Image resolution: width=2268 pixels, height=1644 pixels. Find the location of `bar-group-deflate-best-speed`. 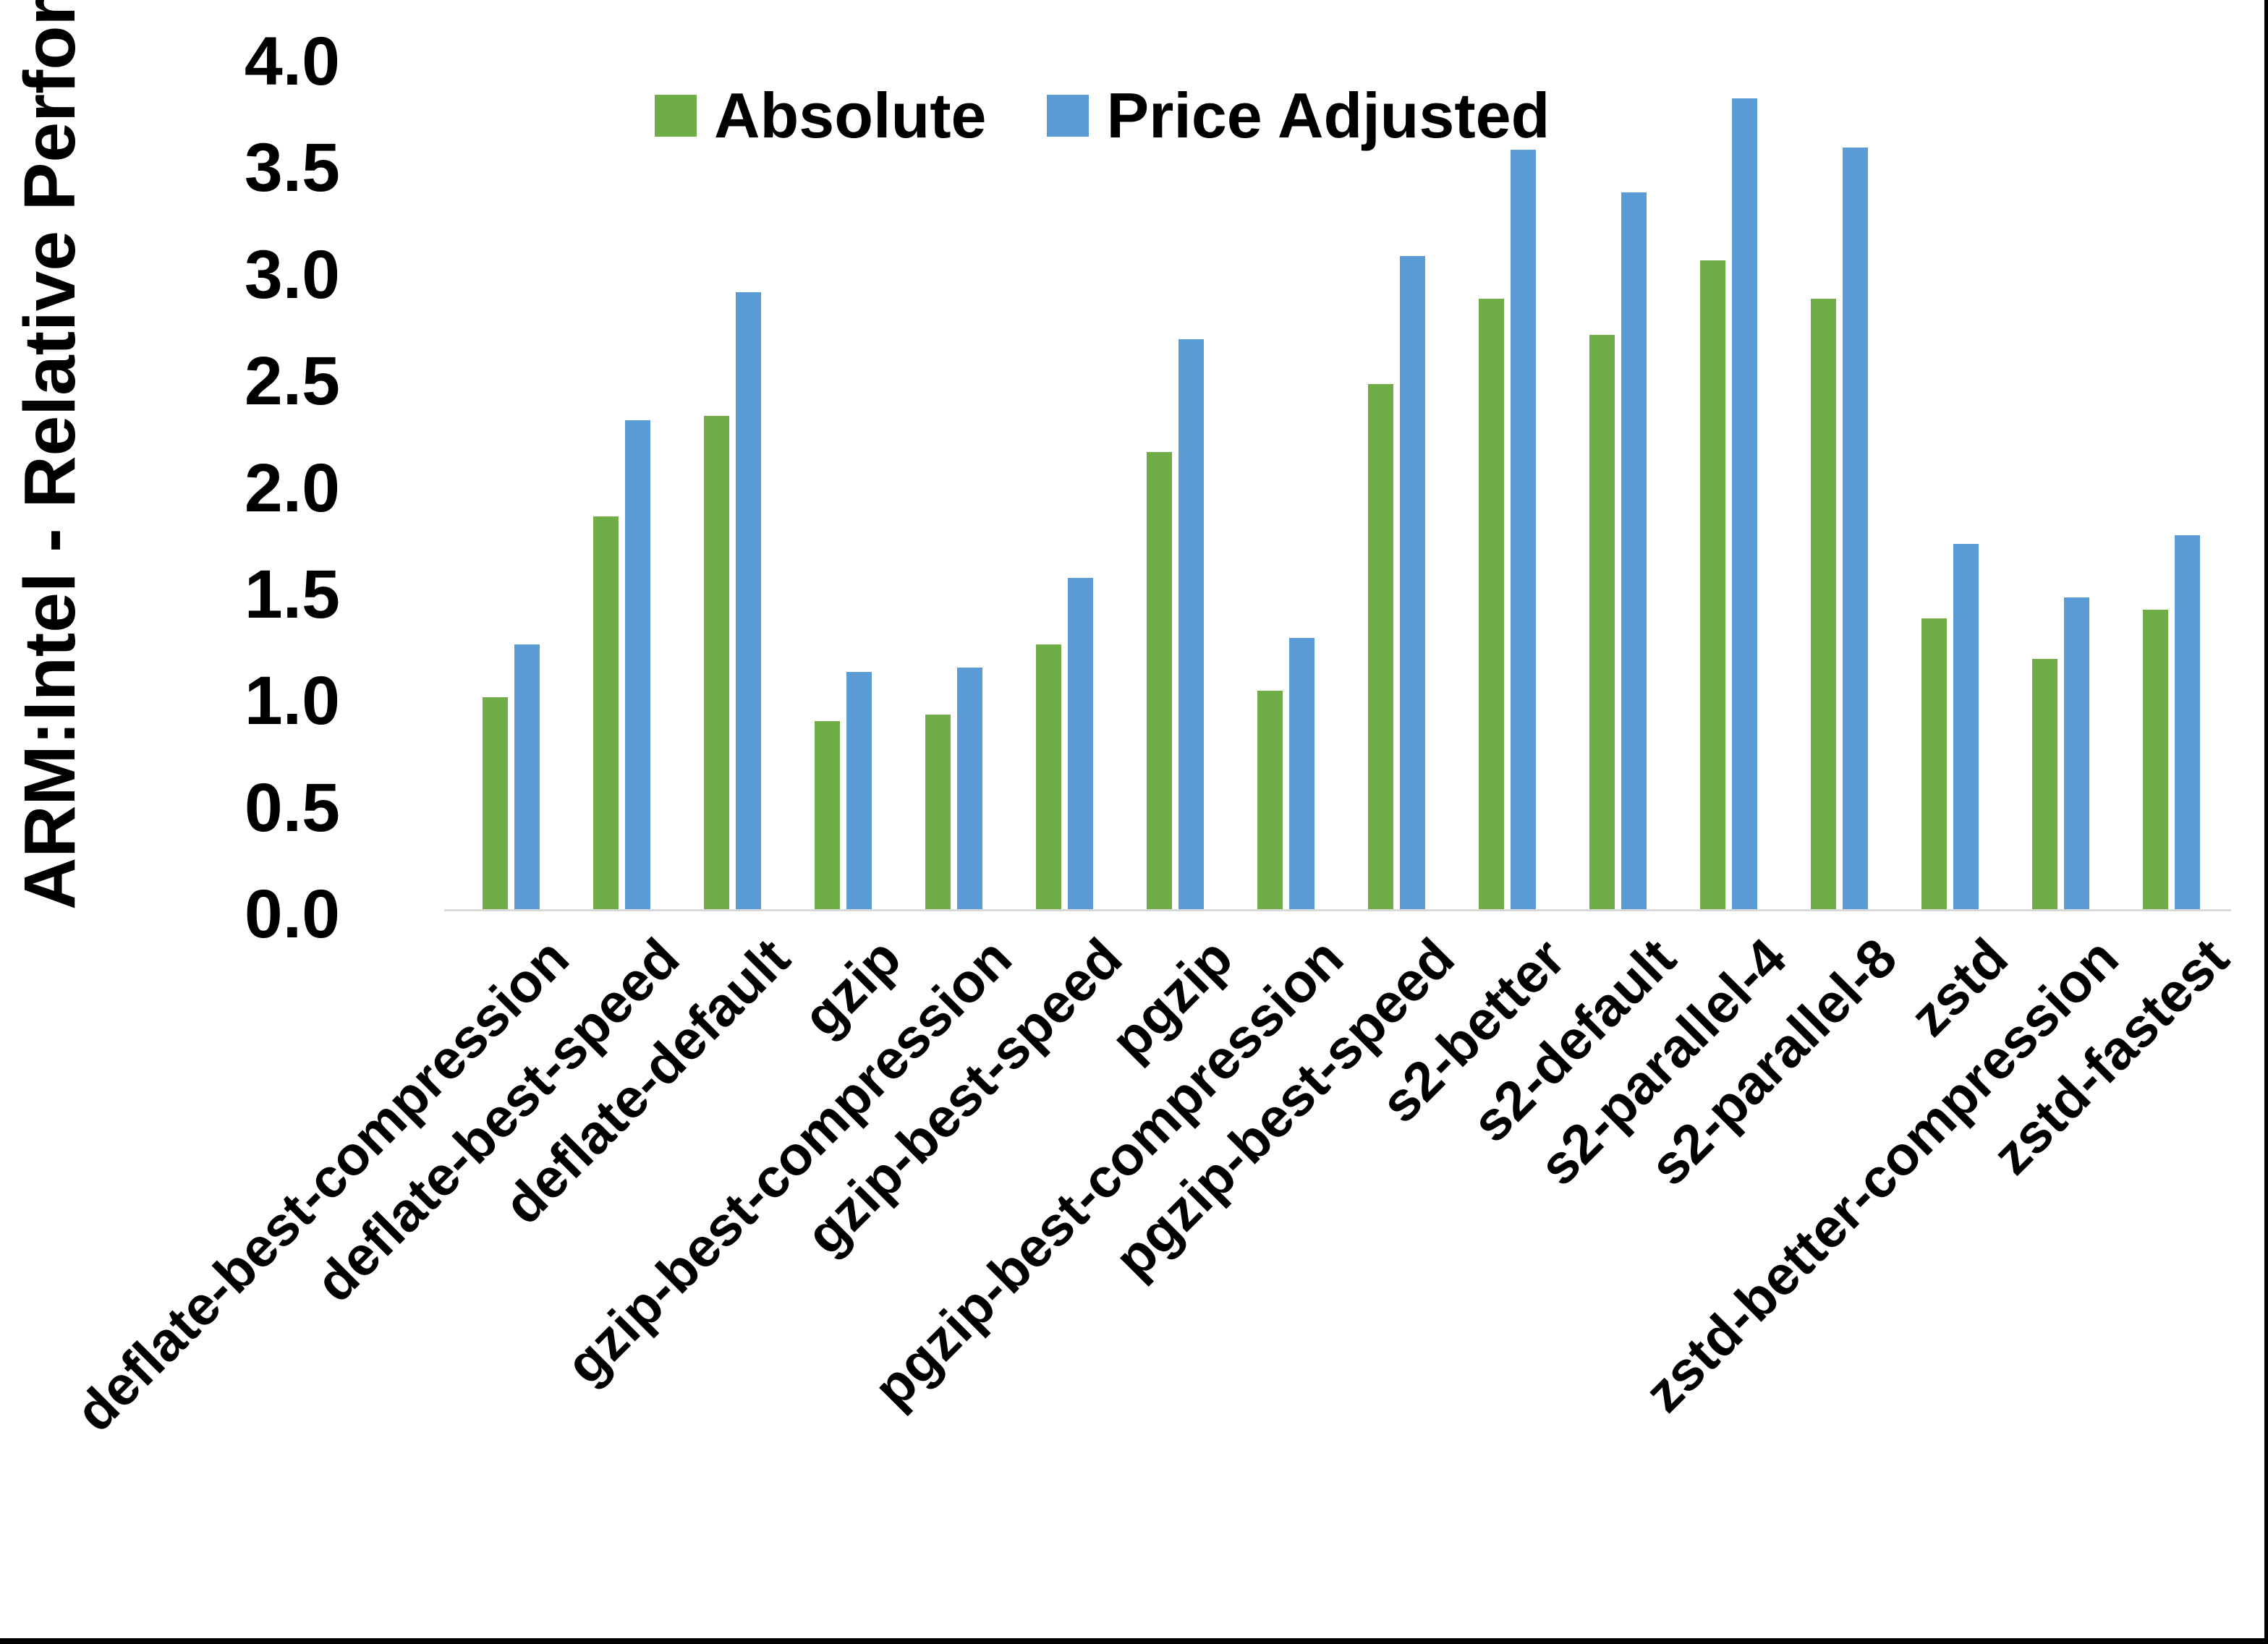

bar-group-deflate-best-speed is located at coordinates (621, 484).